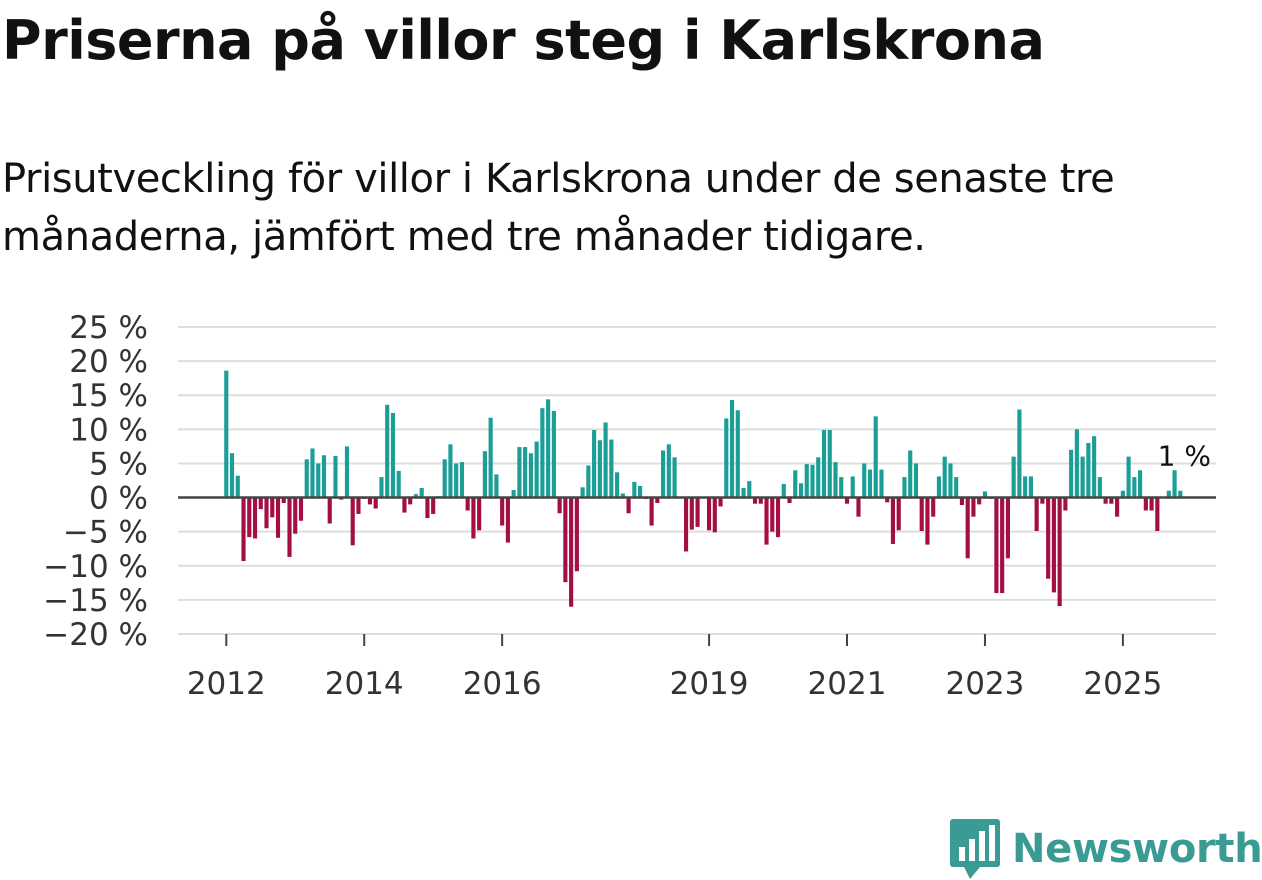 Image resolution: width=1262 pixels, height=880 pixels. I want to click on y-tick-label: −10 %, so click(95, 567).